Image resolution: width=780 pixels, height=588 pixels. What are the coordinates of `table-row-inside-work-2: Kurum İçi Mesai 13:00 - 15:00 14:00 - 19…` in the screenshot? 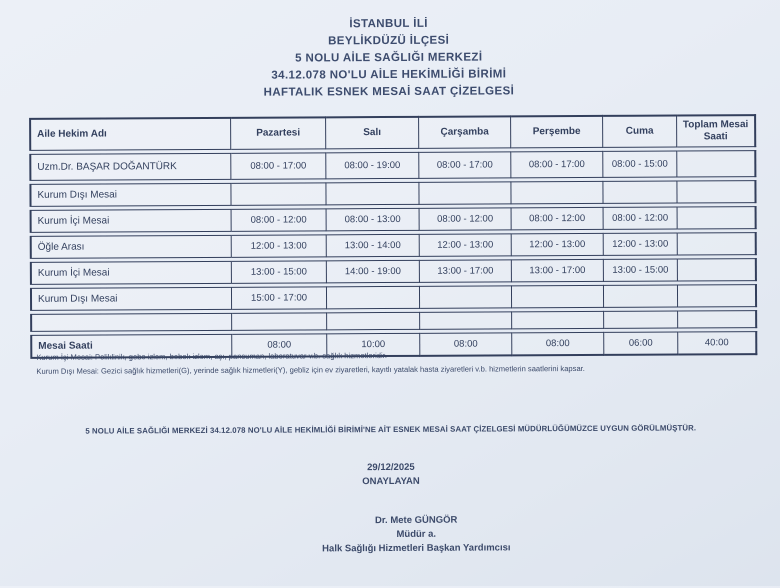 It's located at (393, 271).